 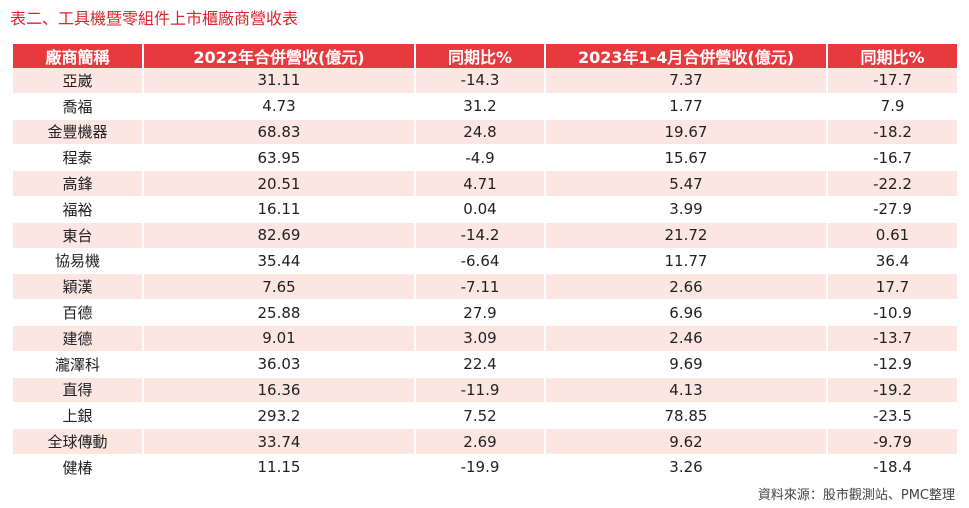 What do you see at coordinates (78, 416) in the screenshot?
I see `table-cell: 上銀` at bounding box center [78, 416].